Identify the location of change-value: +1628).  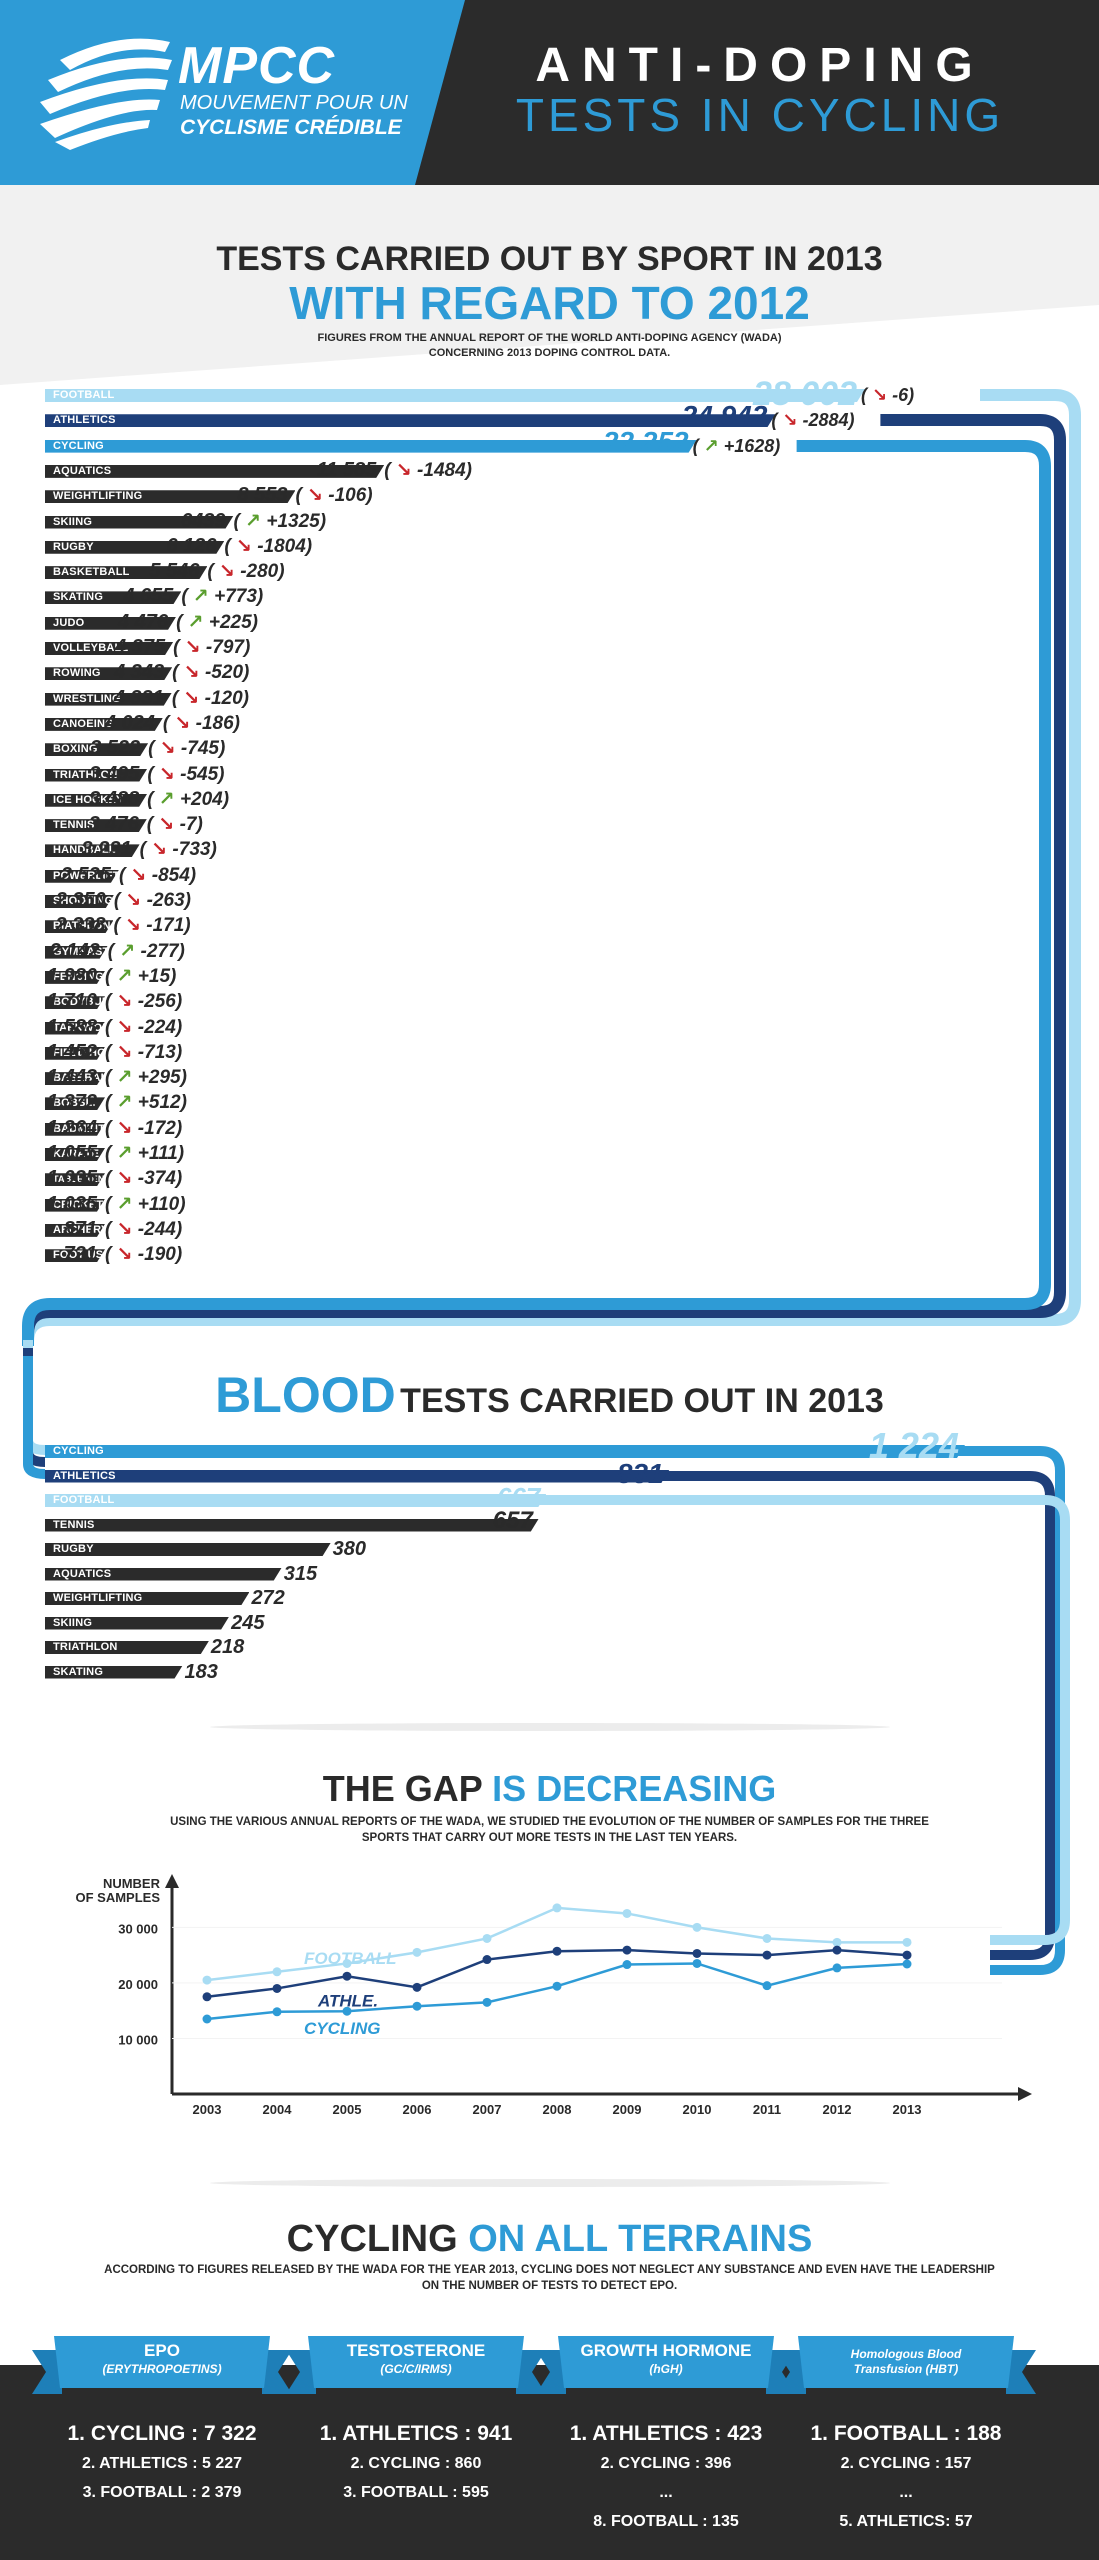
(749, 445).